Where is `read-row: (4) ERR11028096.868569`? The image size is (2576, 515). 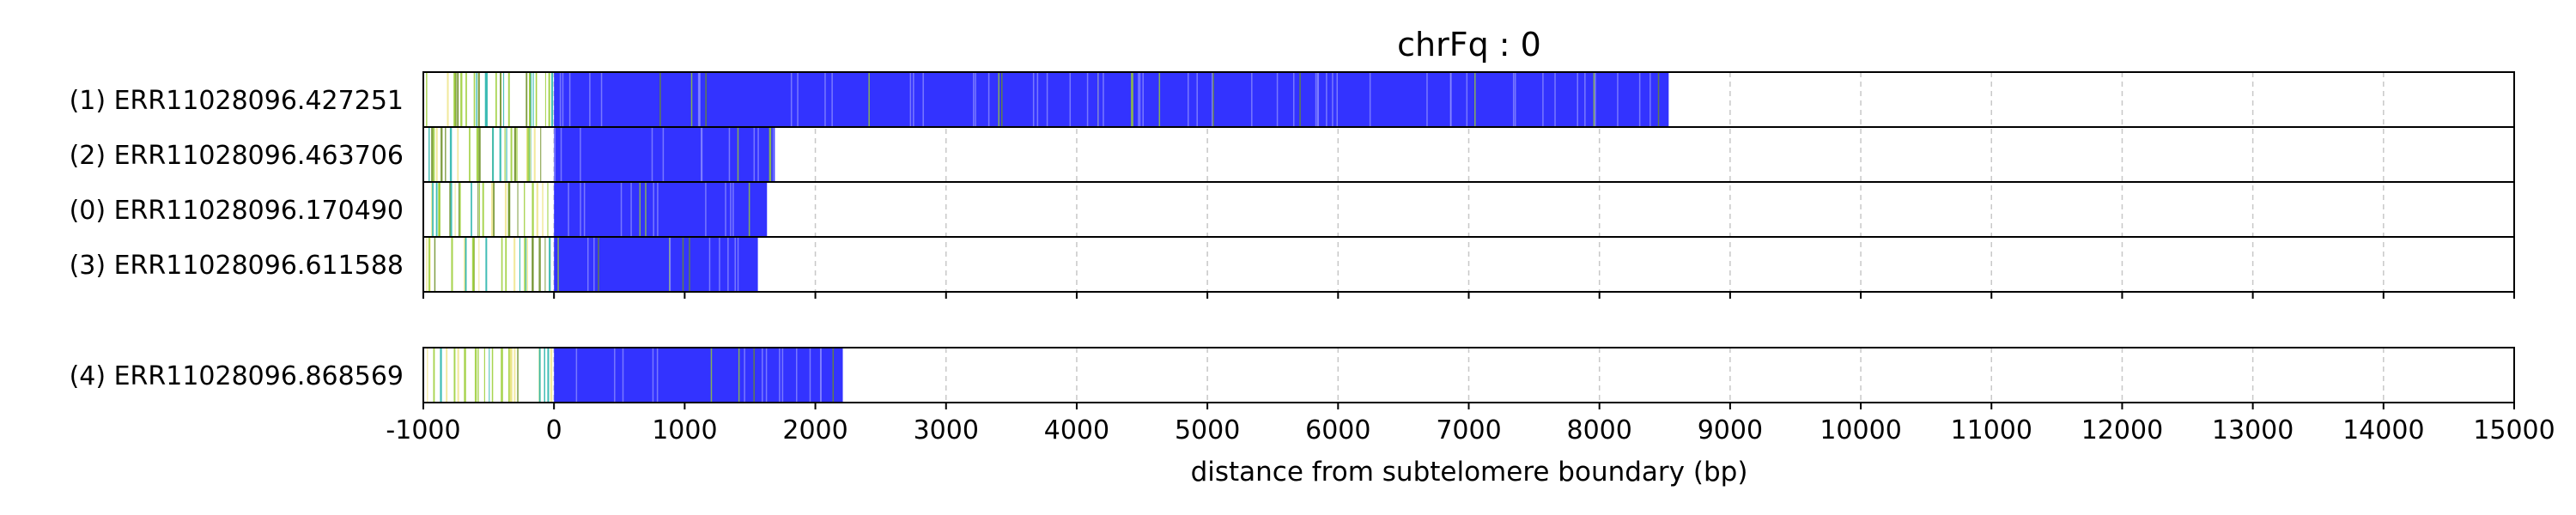 read-row: (4) ERR11028096.868569 is located at coordinates (1292, 375).